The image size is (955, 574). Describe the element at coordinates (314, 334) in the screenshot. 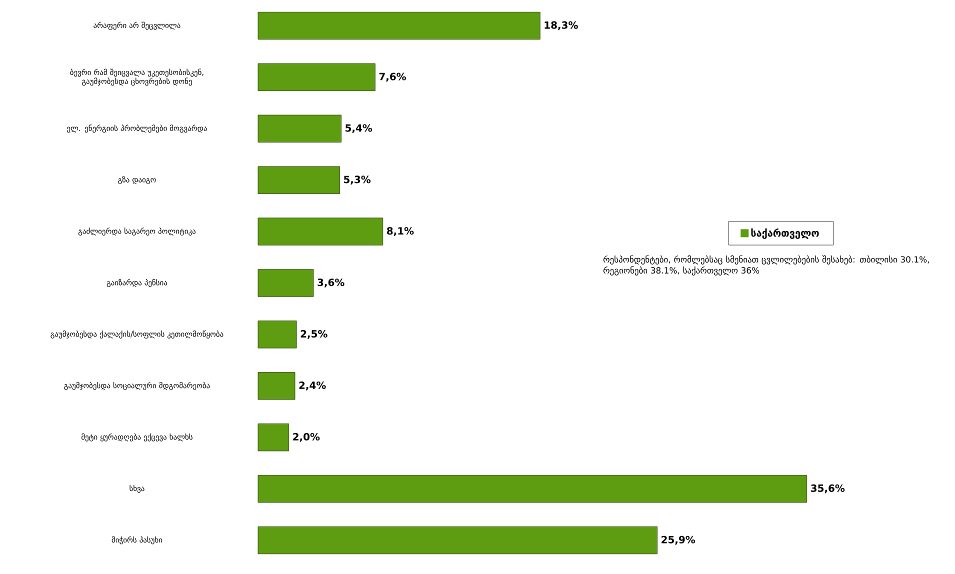

I see `data-label: 2,5%` at that location.